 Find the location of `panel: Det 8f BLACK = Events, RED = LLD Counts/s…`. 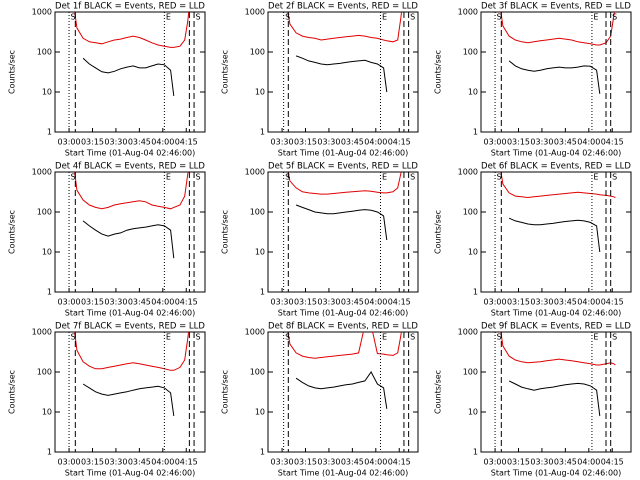

panel: Det 8f BLACK = Events, RED = LLD Counts/s… is located at coordinates (320, 400).